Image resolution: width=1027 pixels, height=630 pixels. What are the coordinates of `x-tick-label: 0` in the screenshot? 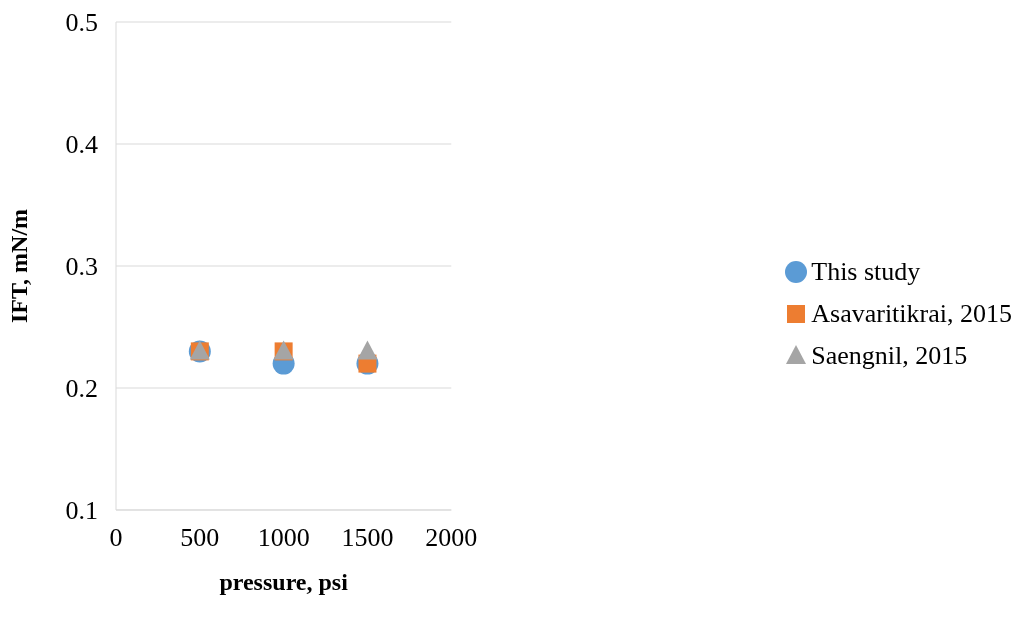 It's located at (116, 538).